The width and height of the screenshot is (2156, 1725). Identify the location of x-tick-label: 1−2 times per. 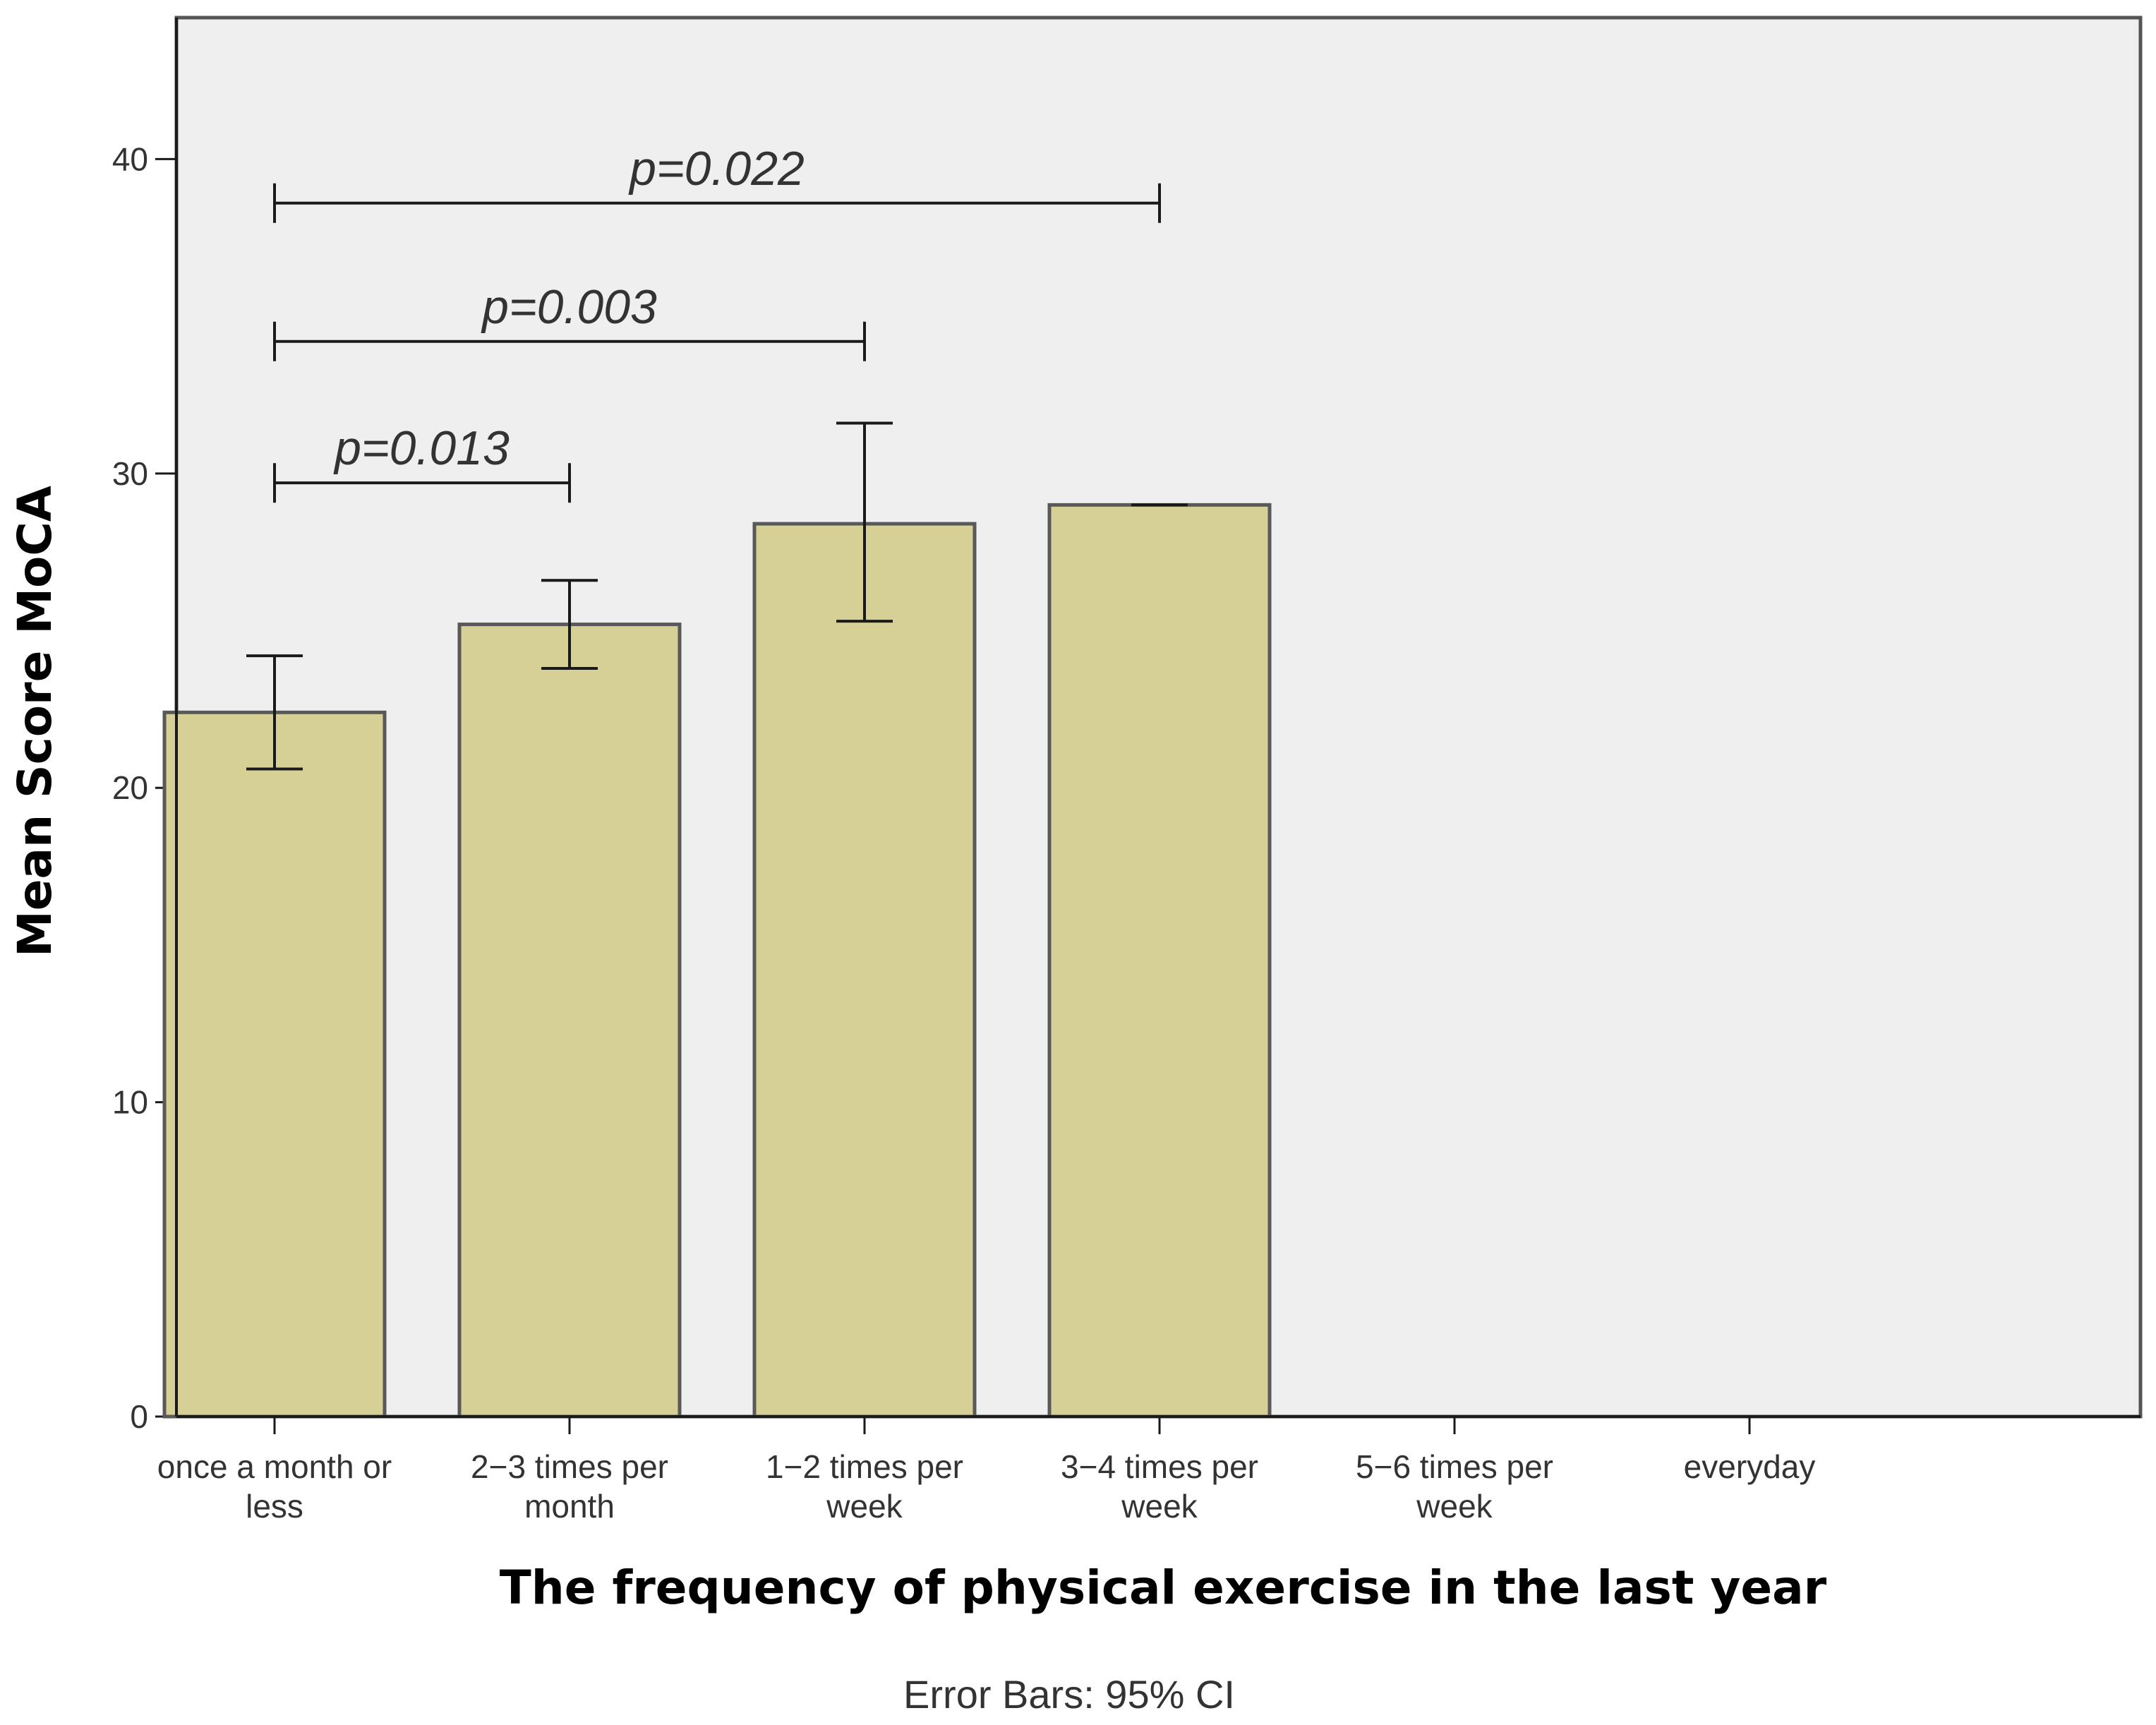
(864, 1466).